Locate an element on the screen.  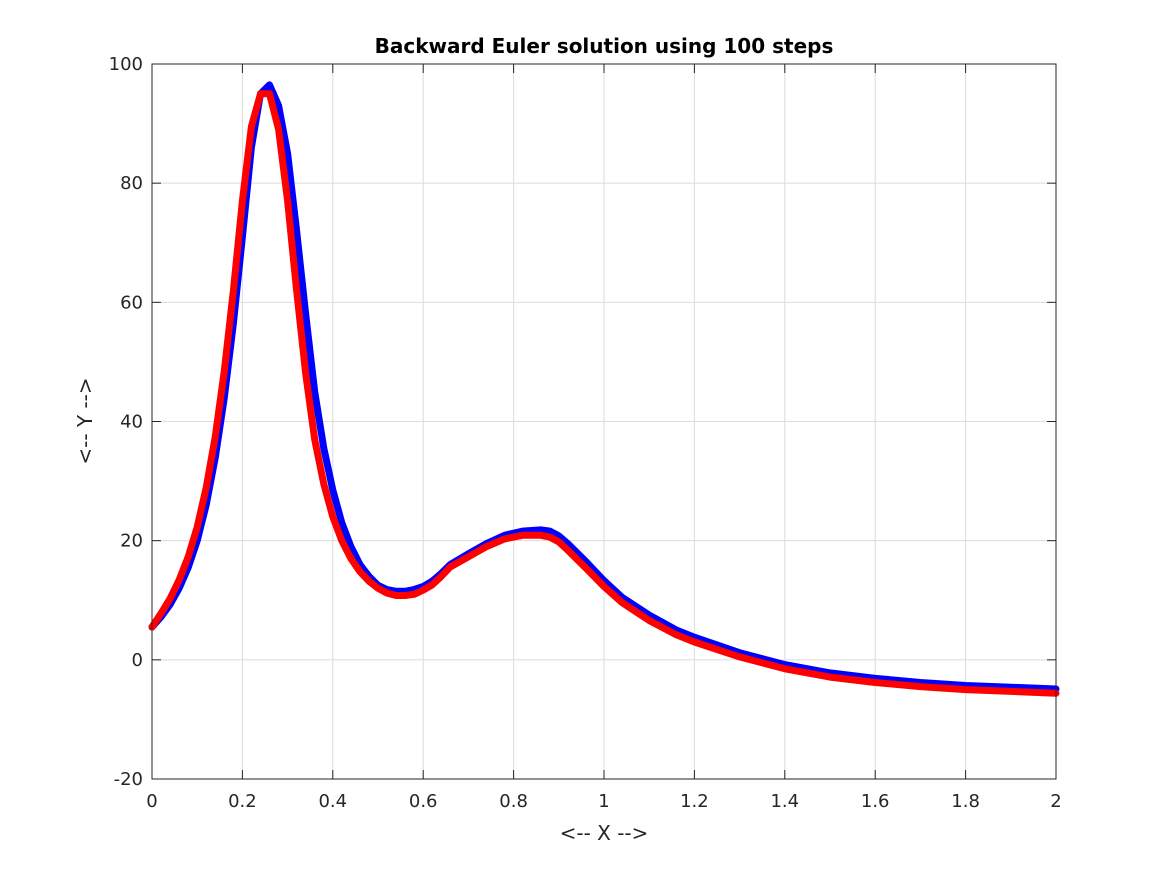
y-tick-label: 80 is located at coordinates (131, 183).